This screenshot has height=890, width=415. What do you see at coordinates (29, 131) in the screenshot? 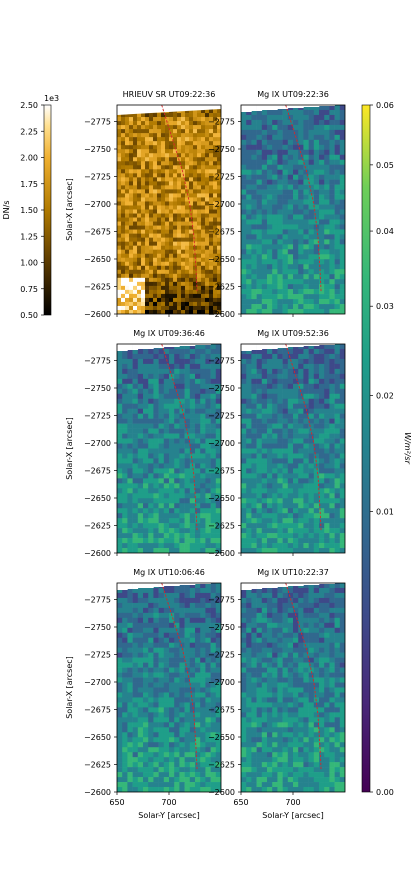
I see `colorbar-tick-label: 2.25` at bounding box center [29, 131].